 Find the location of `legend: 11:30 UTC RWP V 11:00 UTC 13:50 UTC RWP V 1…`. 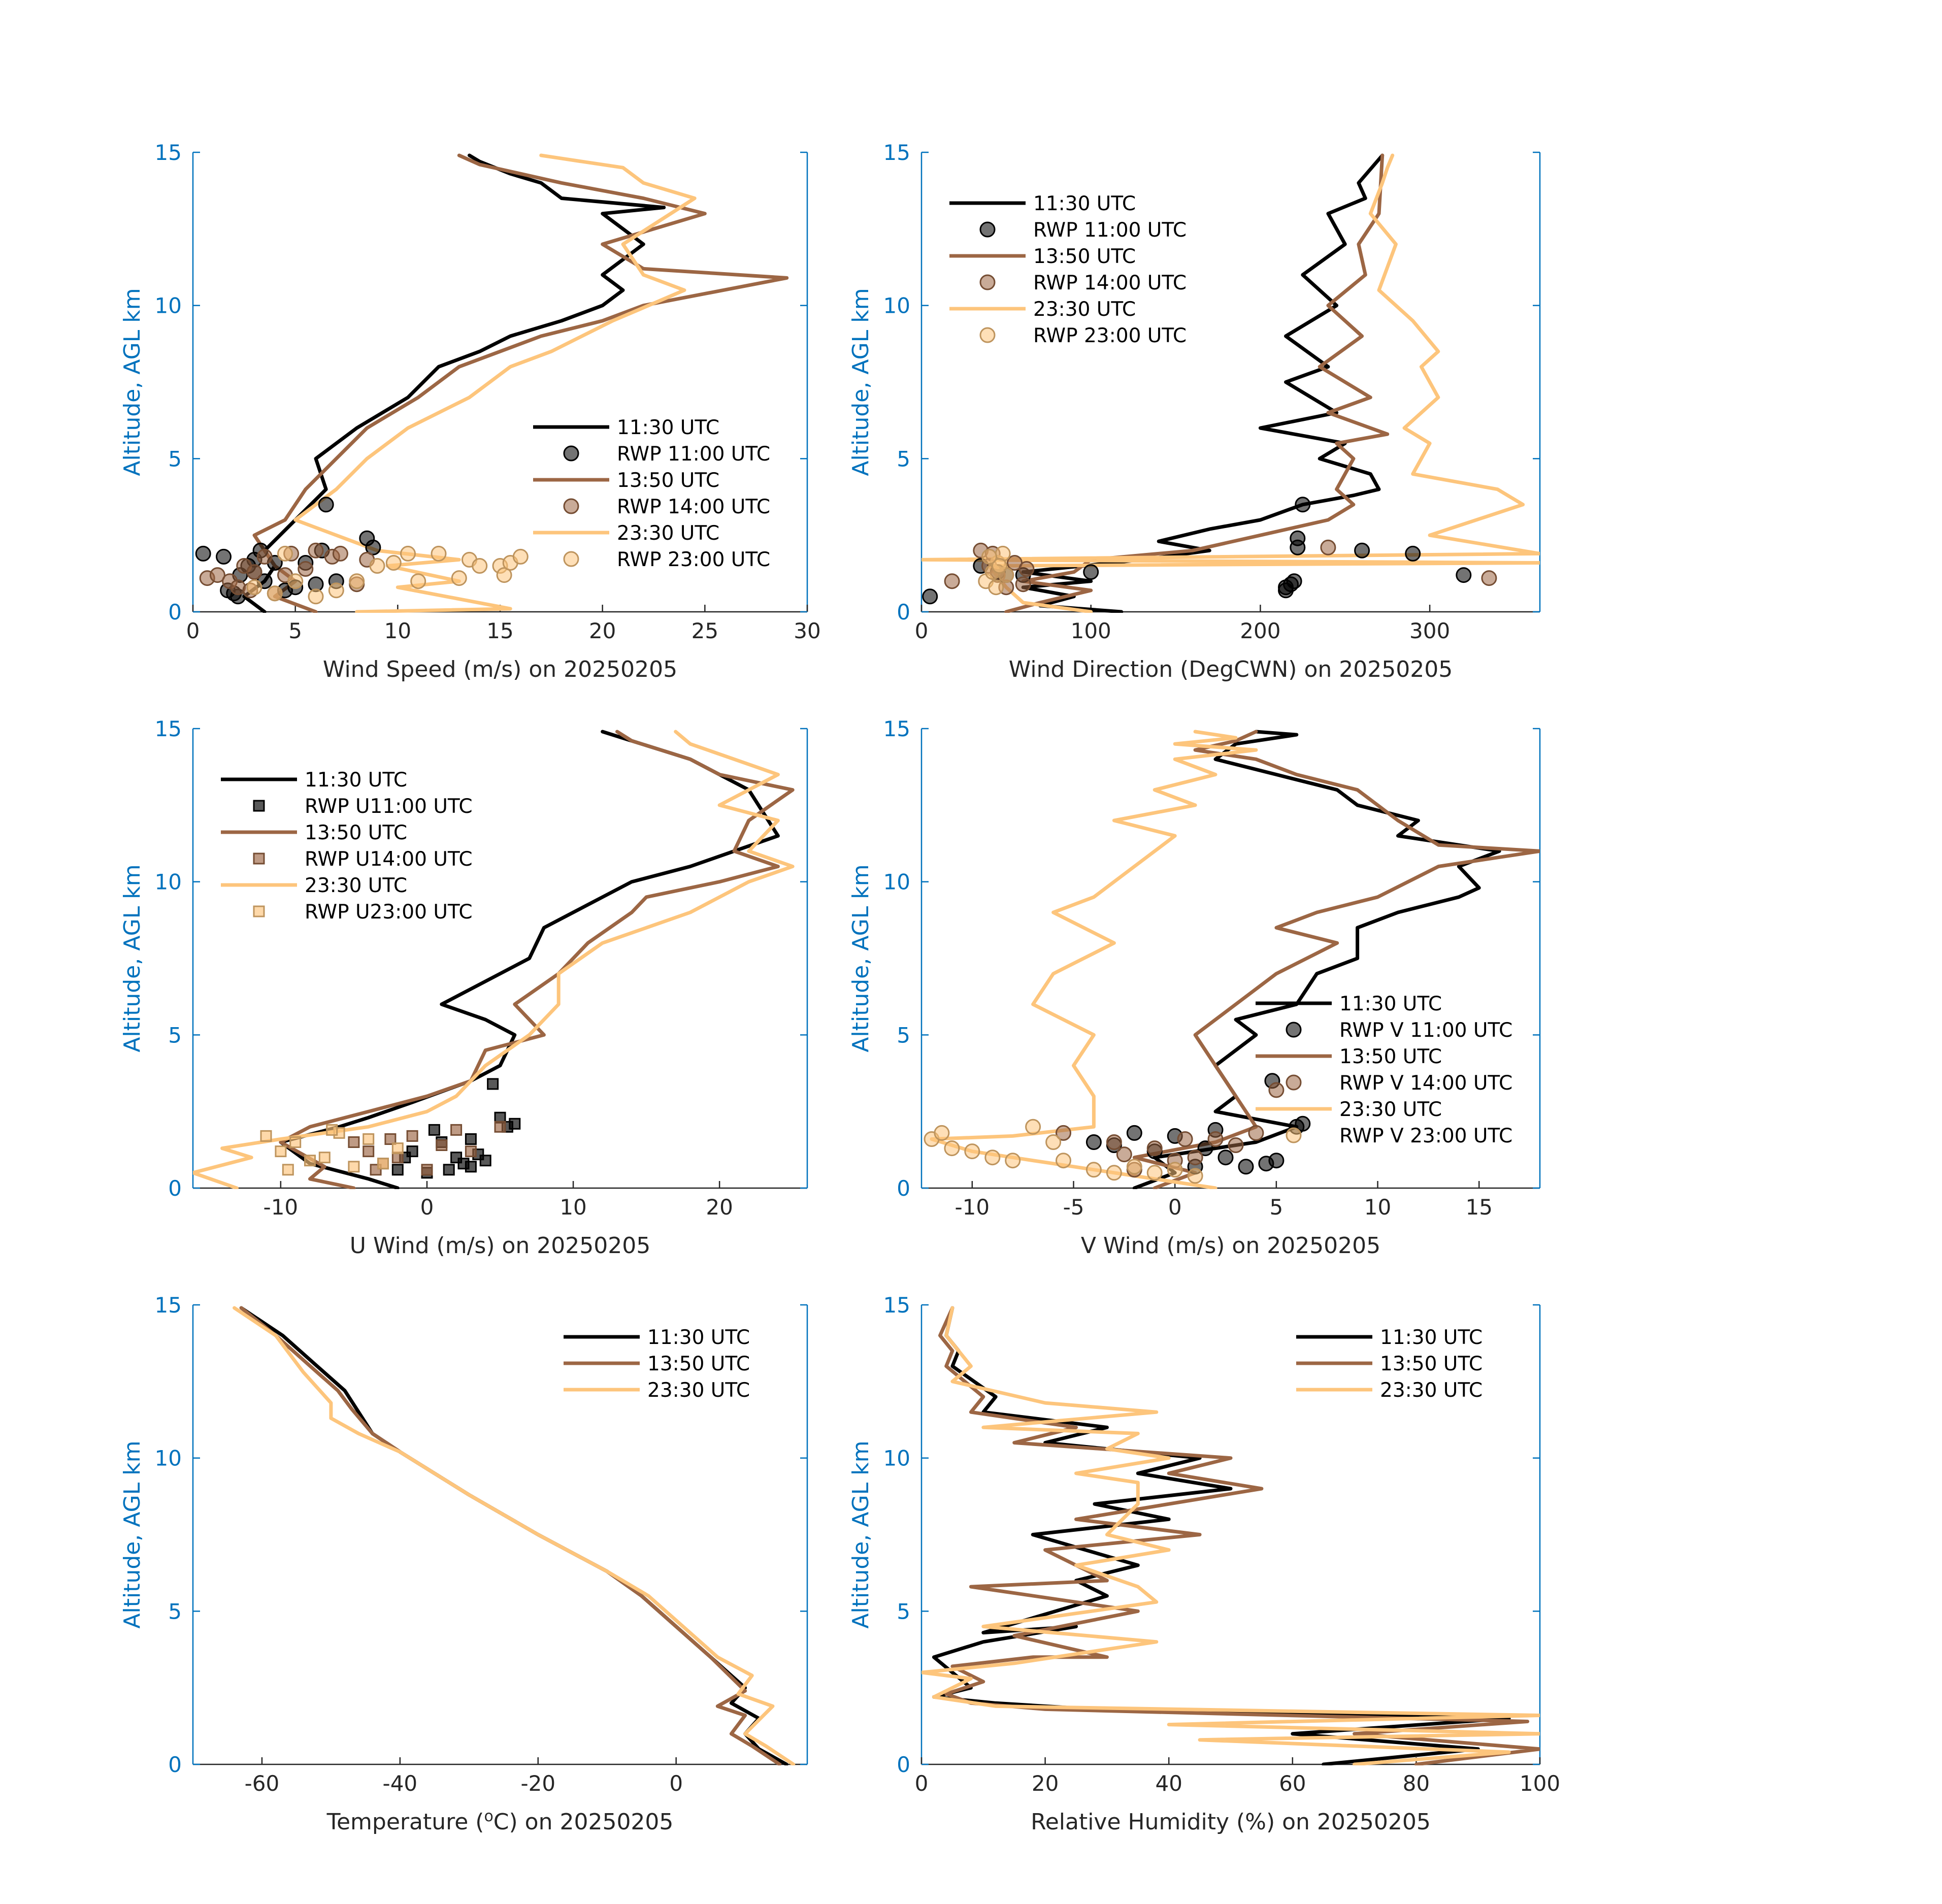

legend: 11:30 UTC RWP V 11:00 UTC 13:50 UTC RWP V 1… is located at coordinates (1384, 1070).